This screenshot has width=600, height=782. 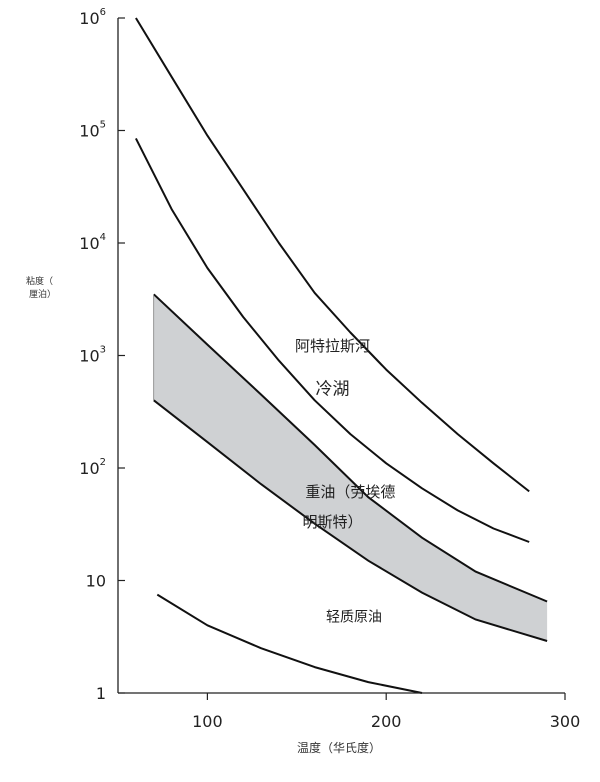 What do you see at coordinates (333, 390) in the screenshot?
I see `annotation-label: 冷湖` at bounding box center [333, 390].